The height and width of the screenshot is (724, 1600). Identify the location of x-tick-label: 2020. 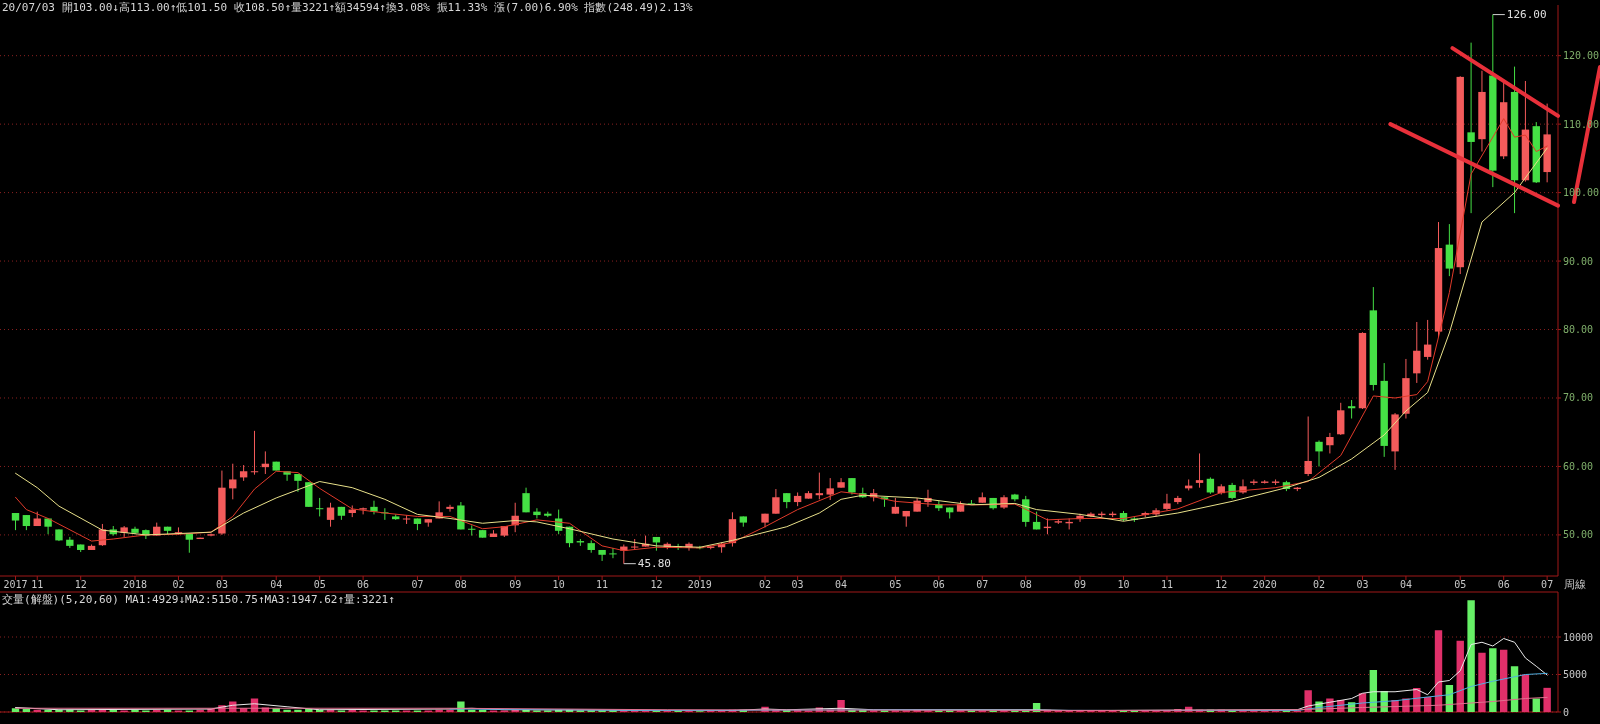
(1264, 584).